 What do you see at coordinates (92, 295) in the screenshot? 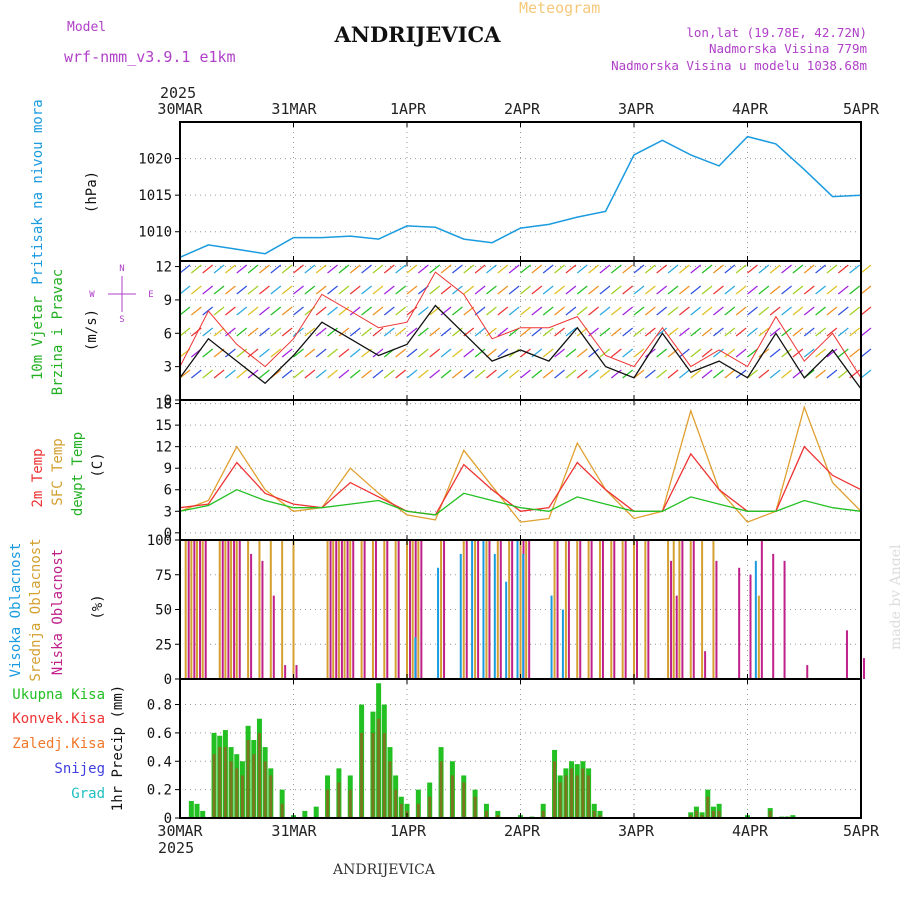
I see `compass-w: W` at bounding box center [92, 295].